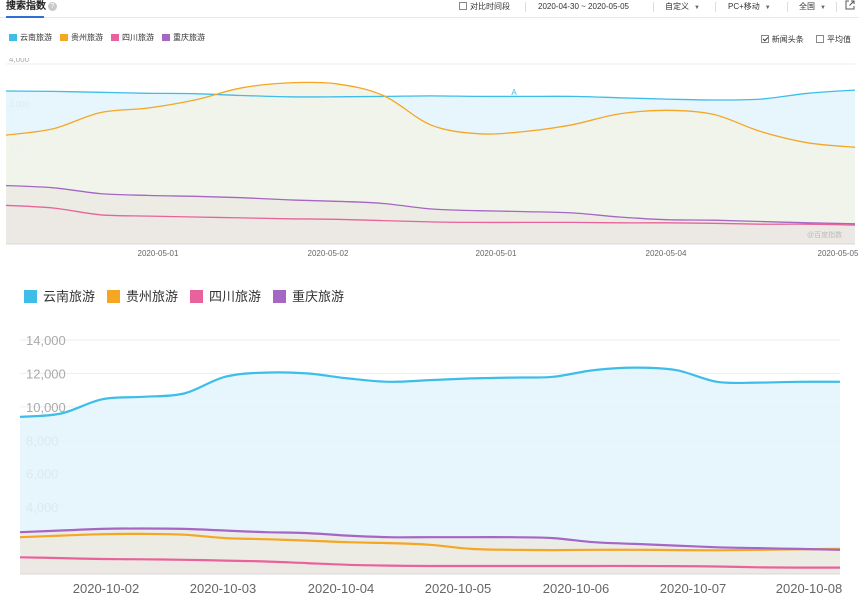 Image resolution: width=859 pixels, height=600 pixels. Describe the element at coordinates (46, 373) in the screenshot. I see `y-tick-label: 12,000` at that location.